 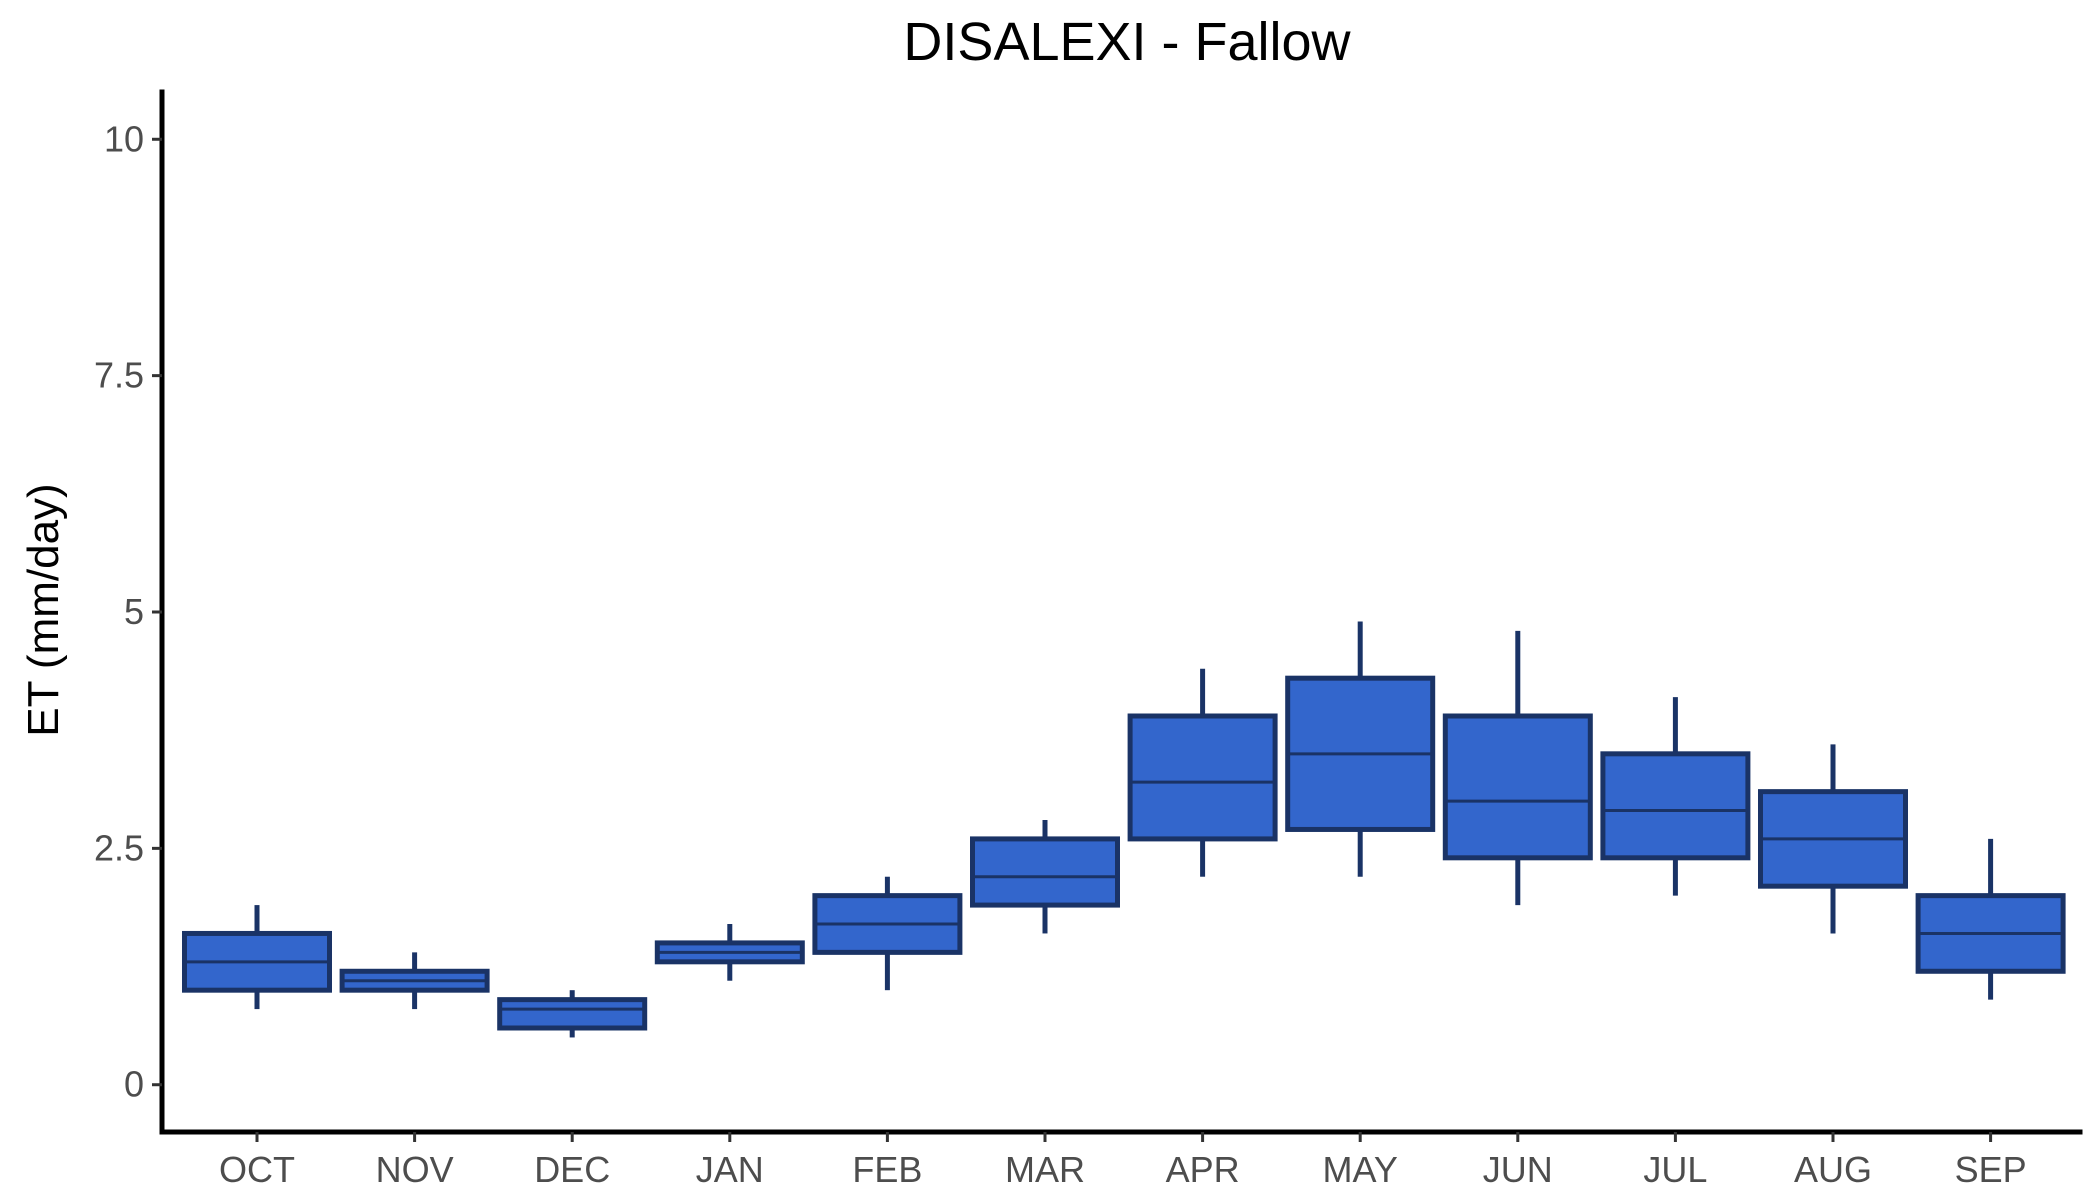 I want to click on x-tick-label: JAN, so click(x=730, y=1169).